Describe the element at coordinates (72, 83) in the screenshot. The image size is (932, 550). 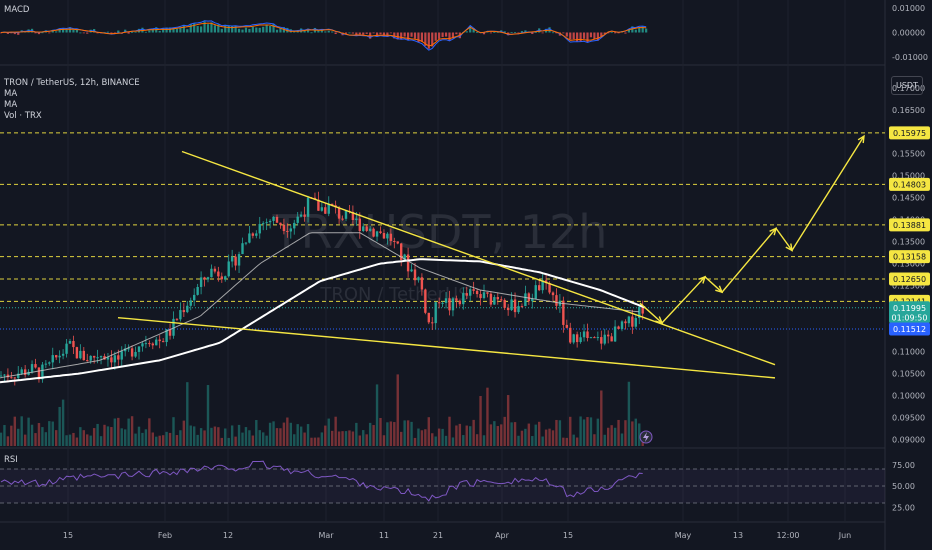
I see `symbol-line: TRON / TetherUS, 12h, BINANCE` at that location.